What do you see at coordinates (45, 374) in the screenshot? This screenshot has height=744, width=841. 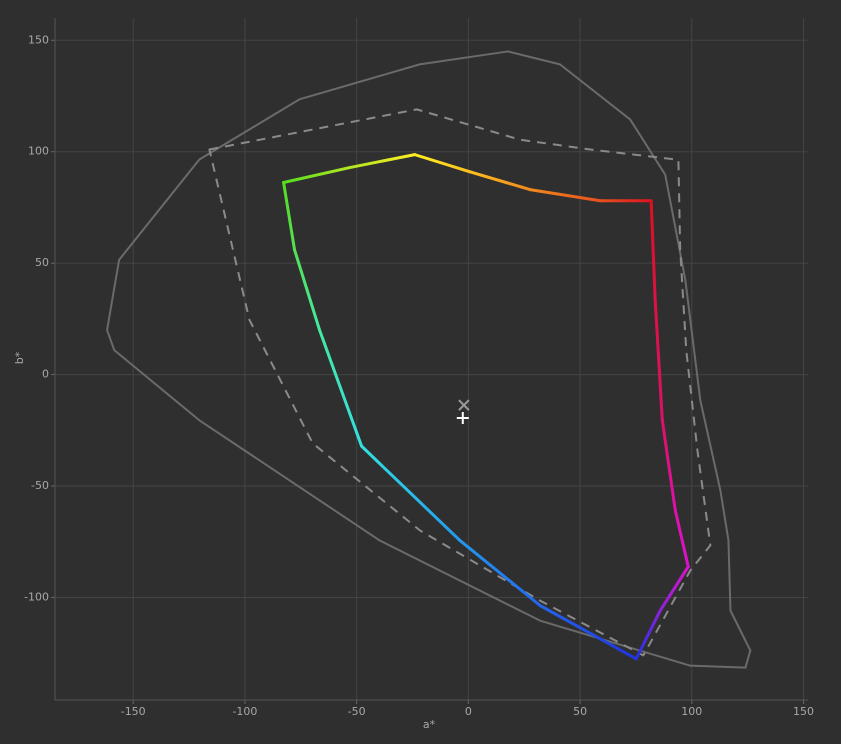 I see `y-tick-label: 0` at bounding box center [45, 374].